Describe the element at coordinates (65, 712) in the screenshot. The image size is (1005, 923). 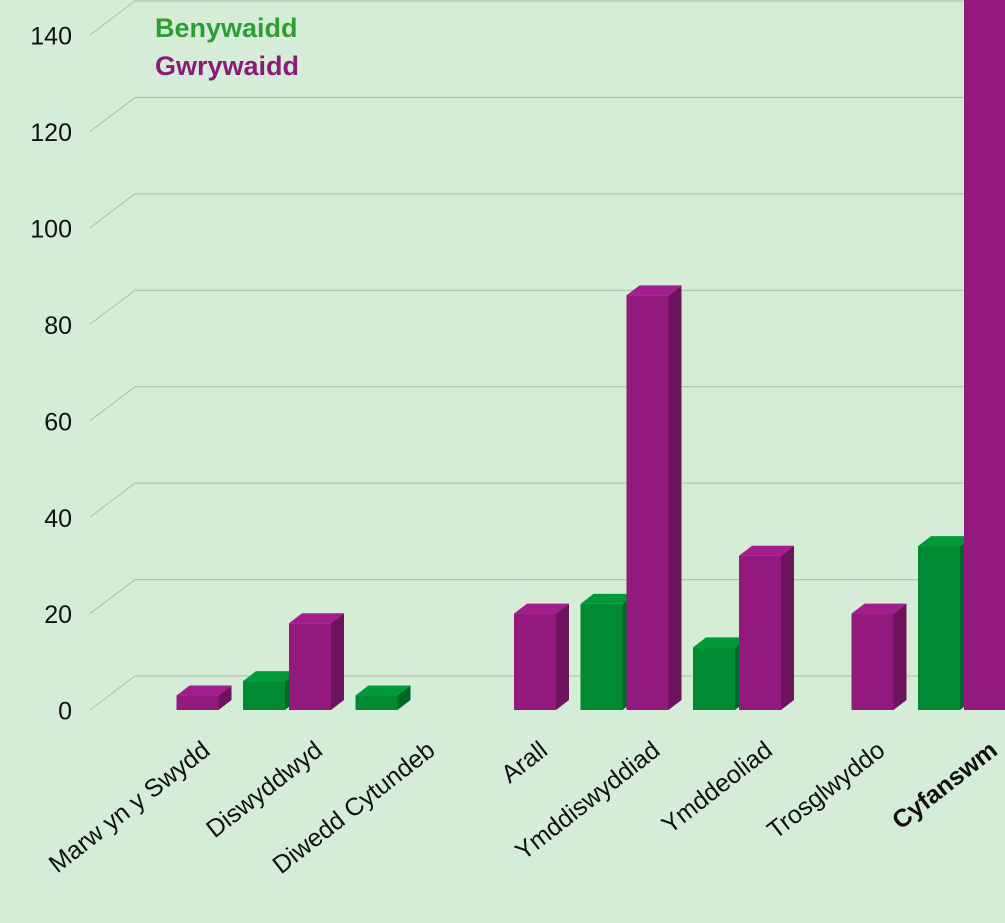
I see `y-tick-label: 0` at that location.